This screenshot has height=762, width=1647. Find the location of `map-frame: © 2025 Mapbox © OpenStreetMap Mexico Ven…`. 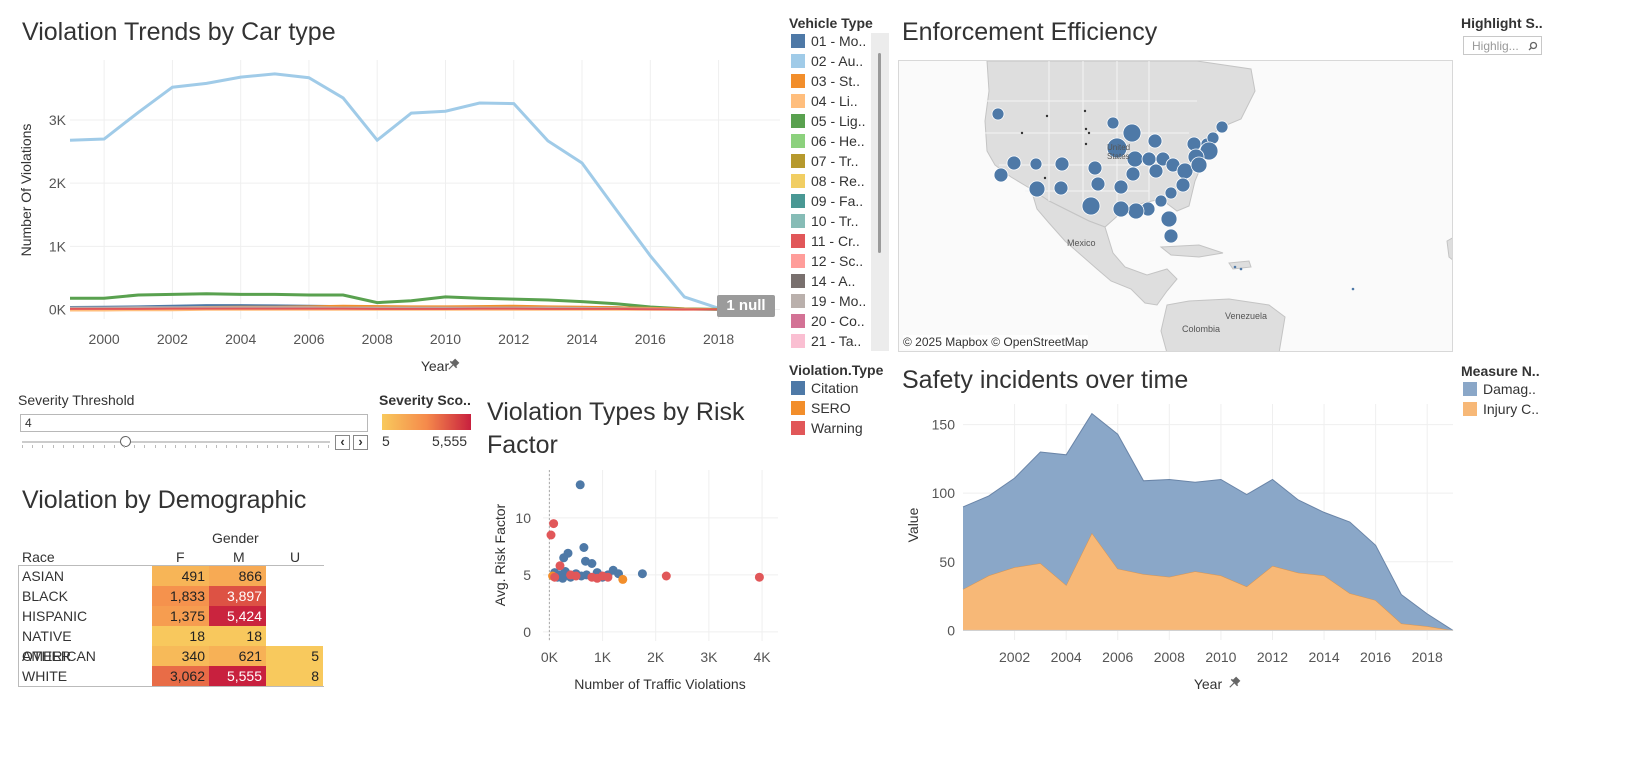

map-frame: © 2025 Mapbox © OpenStreetMap Mexico Ven… is located at coordinates (1175, 206).